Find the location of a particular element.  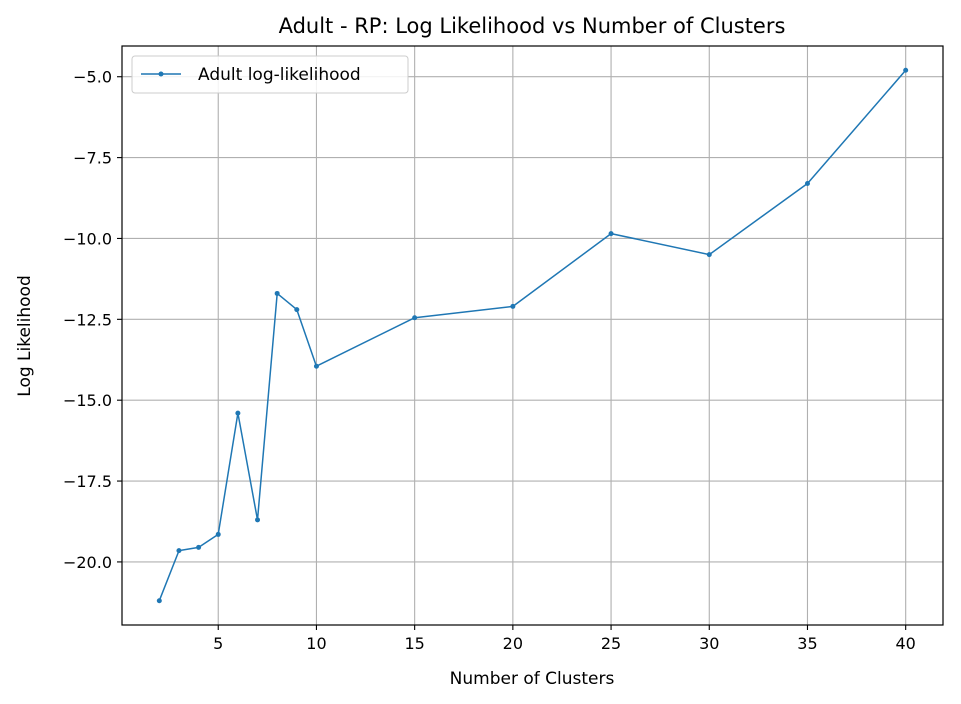

x-tick-label: 20 is located at coordinates (513, 643).